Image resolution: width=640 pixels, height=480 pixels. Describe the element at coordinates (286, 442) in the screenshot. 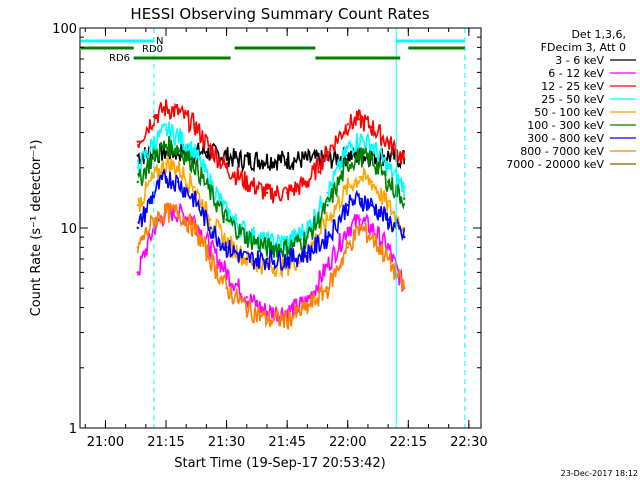

I see `x-tick-label: 21:45` at that location.